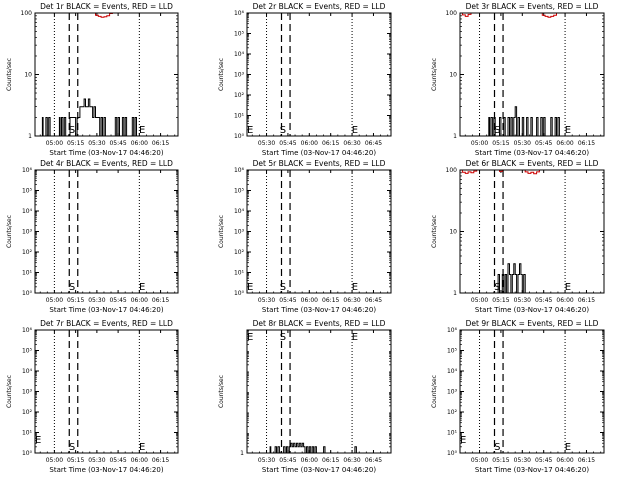  What do you see at coordinates (453, 75) in the screenshot?
I see `y-tick-label: 10` at bounding box center [453, 75].